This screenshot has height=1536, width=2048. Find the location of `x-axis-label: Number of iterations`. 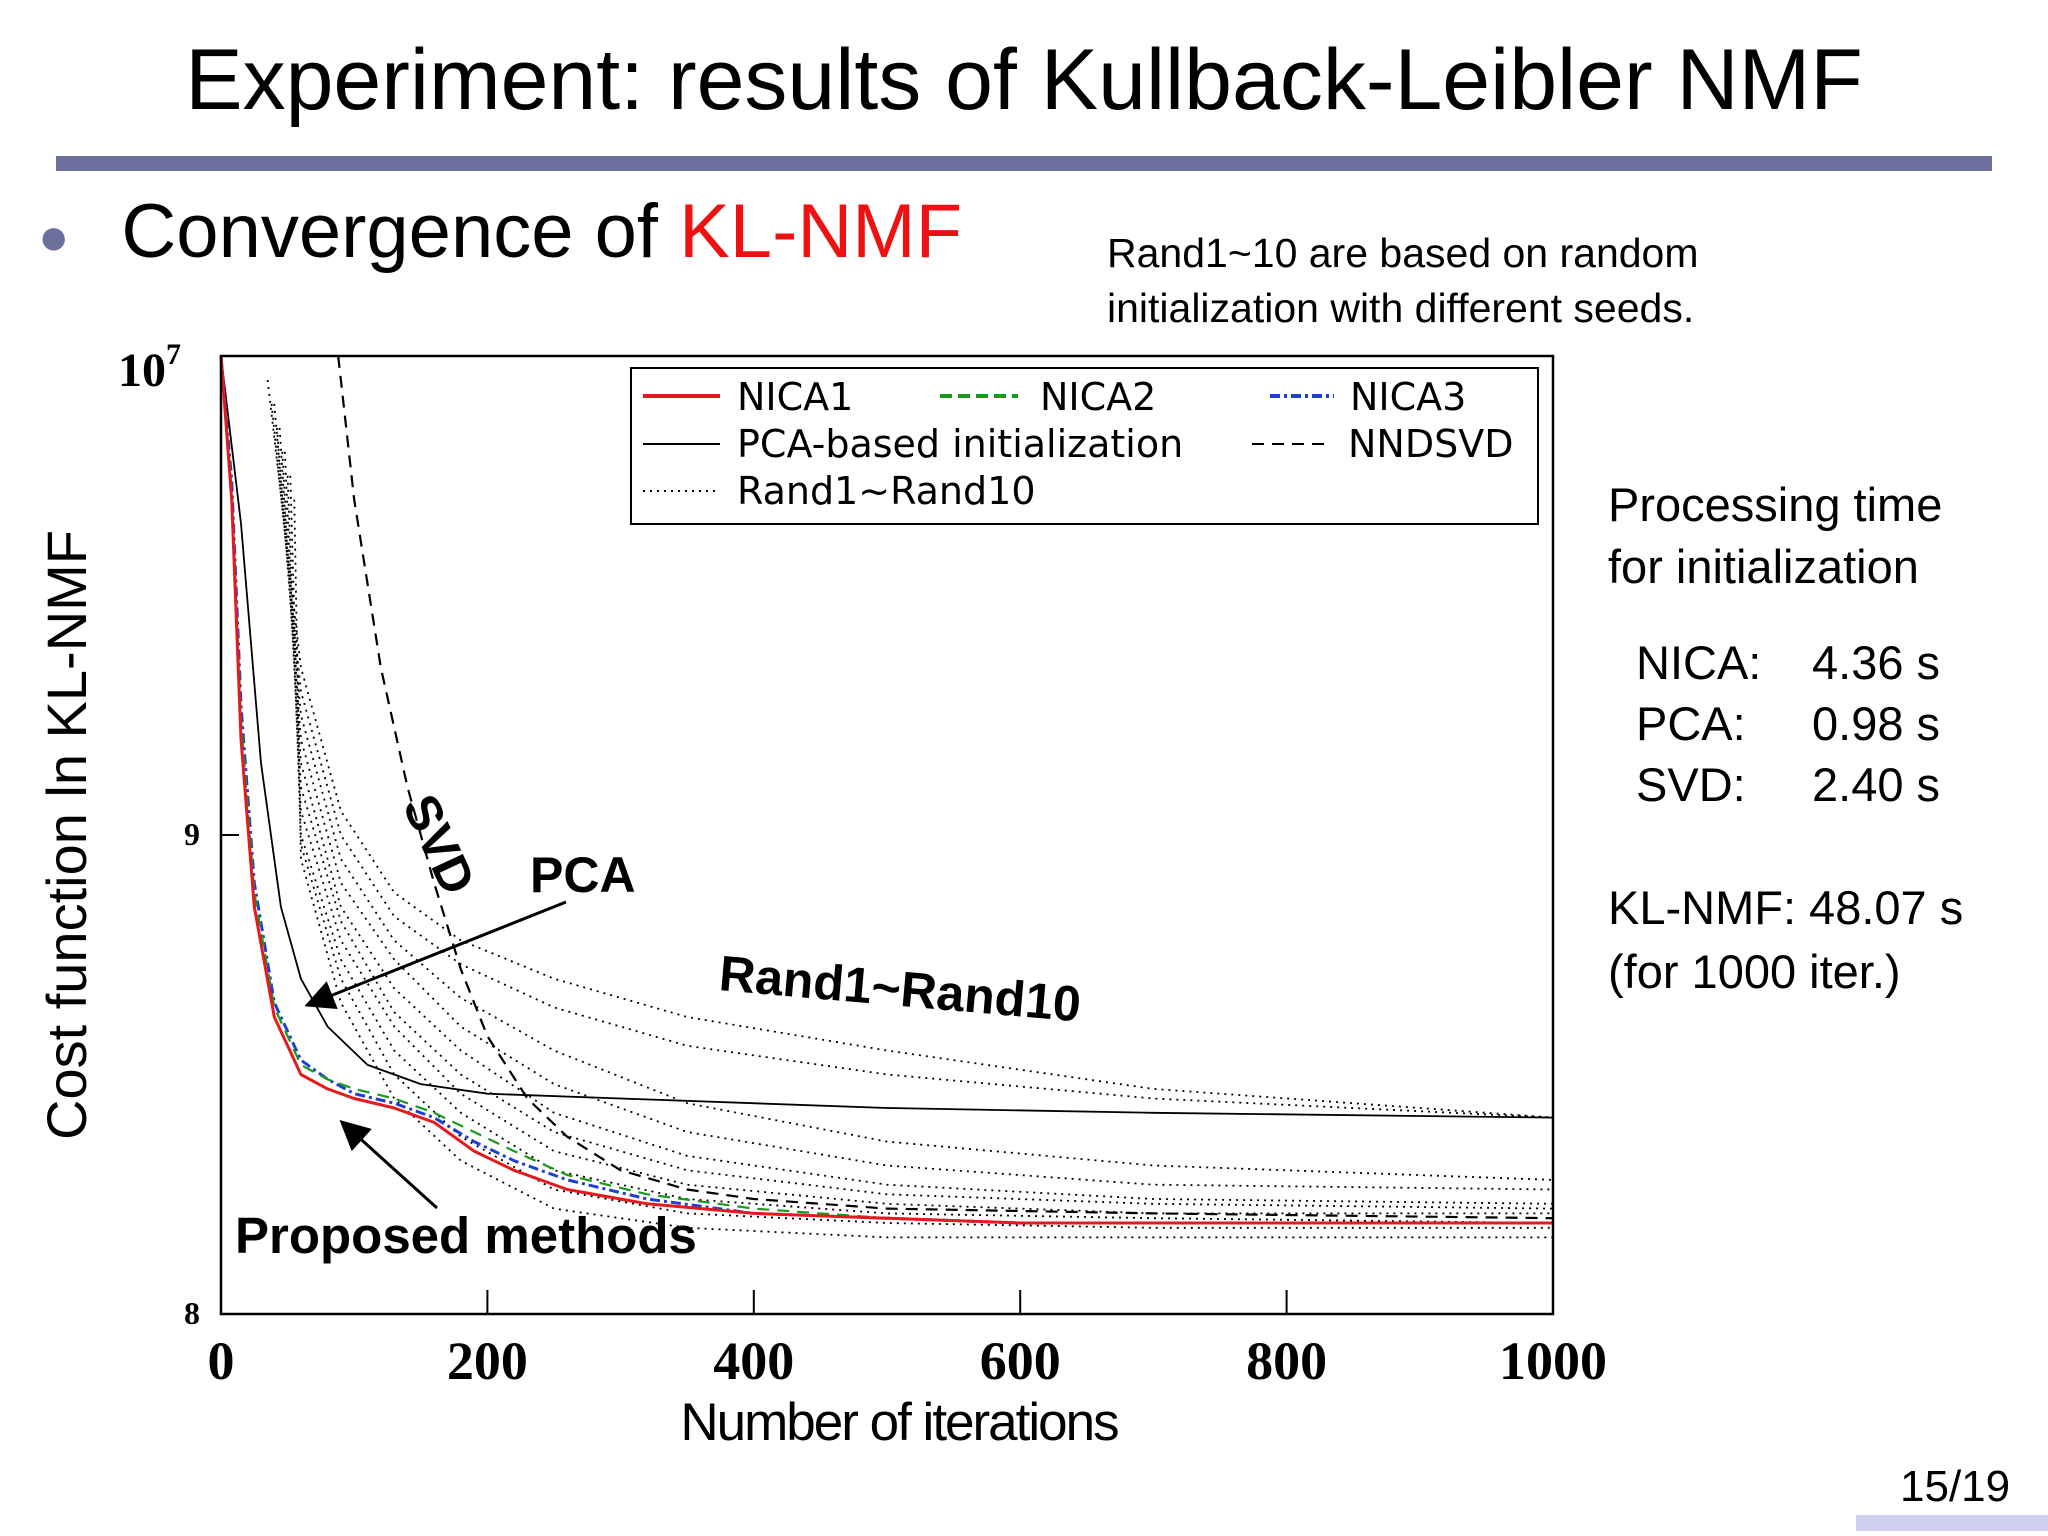

x-axis-label: Number of iterations is located at coordinates (899, 1422).